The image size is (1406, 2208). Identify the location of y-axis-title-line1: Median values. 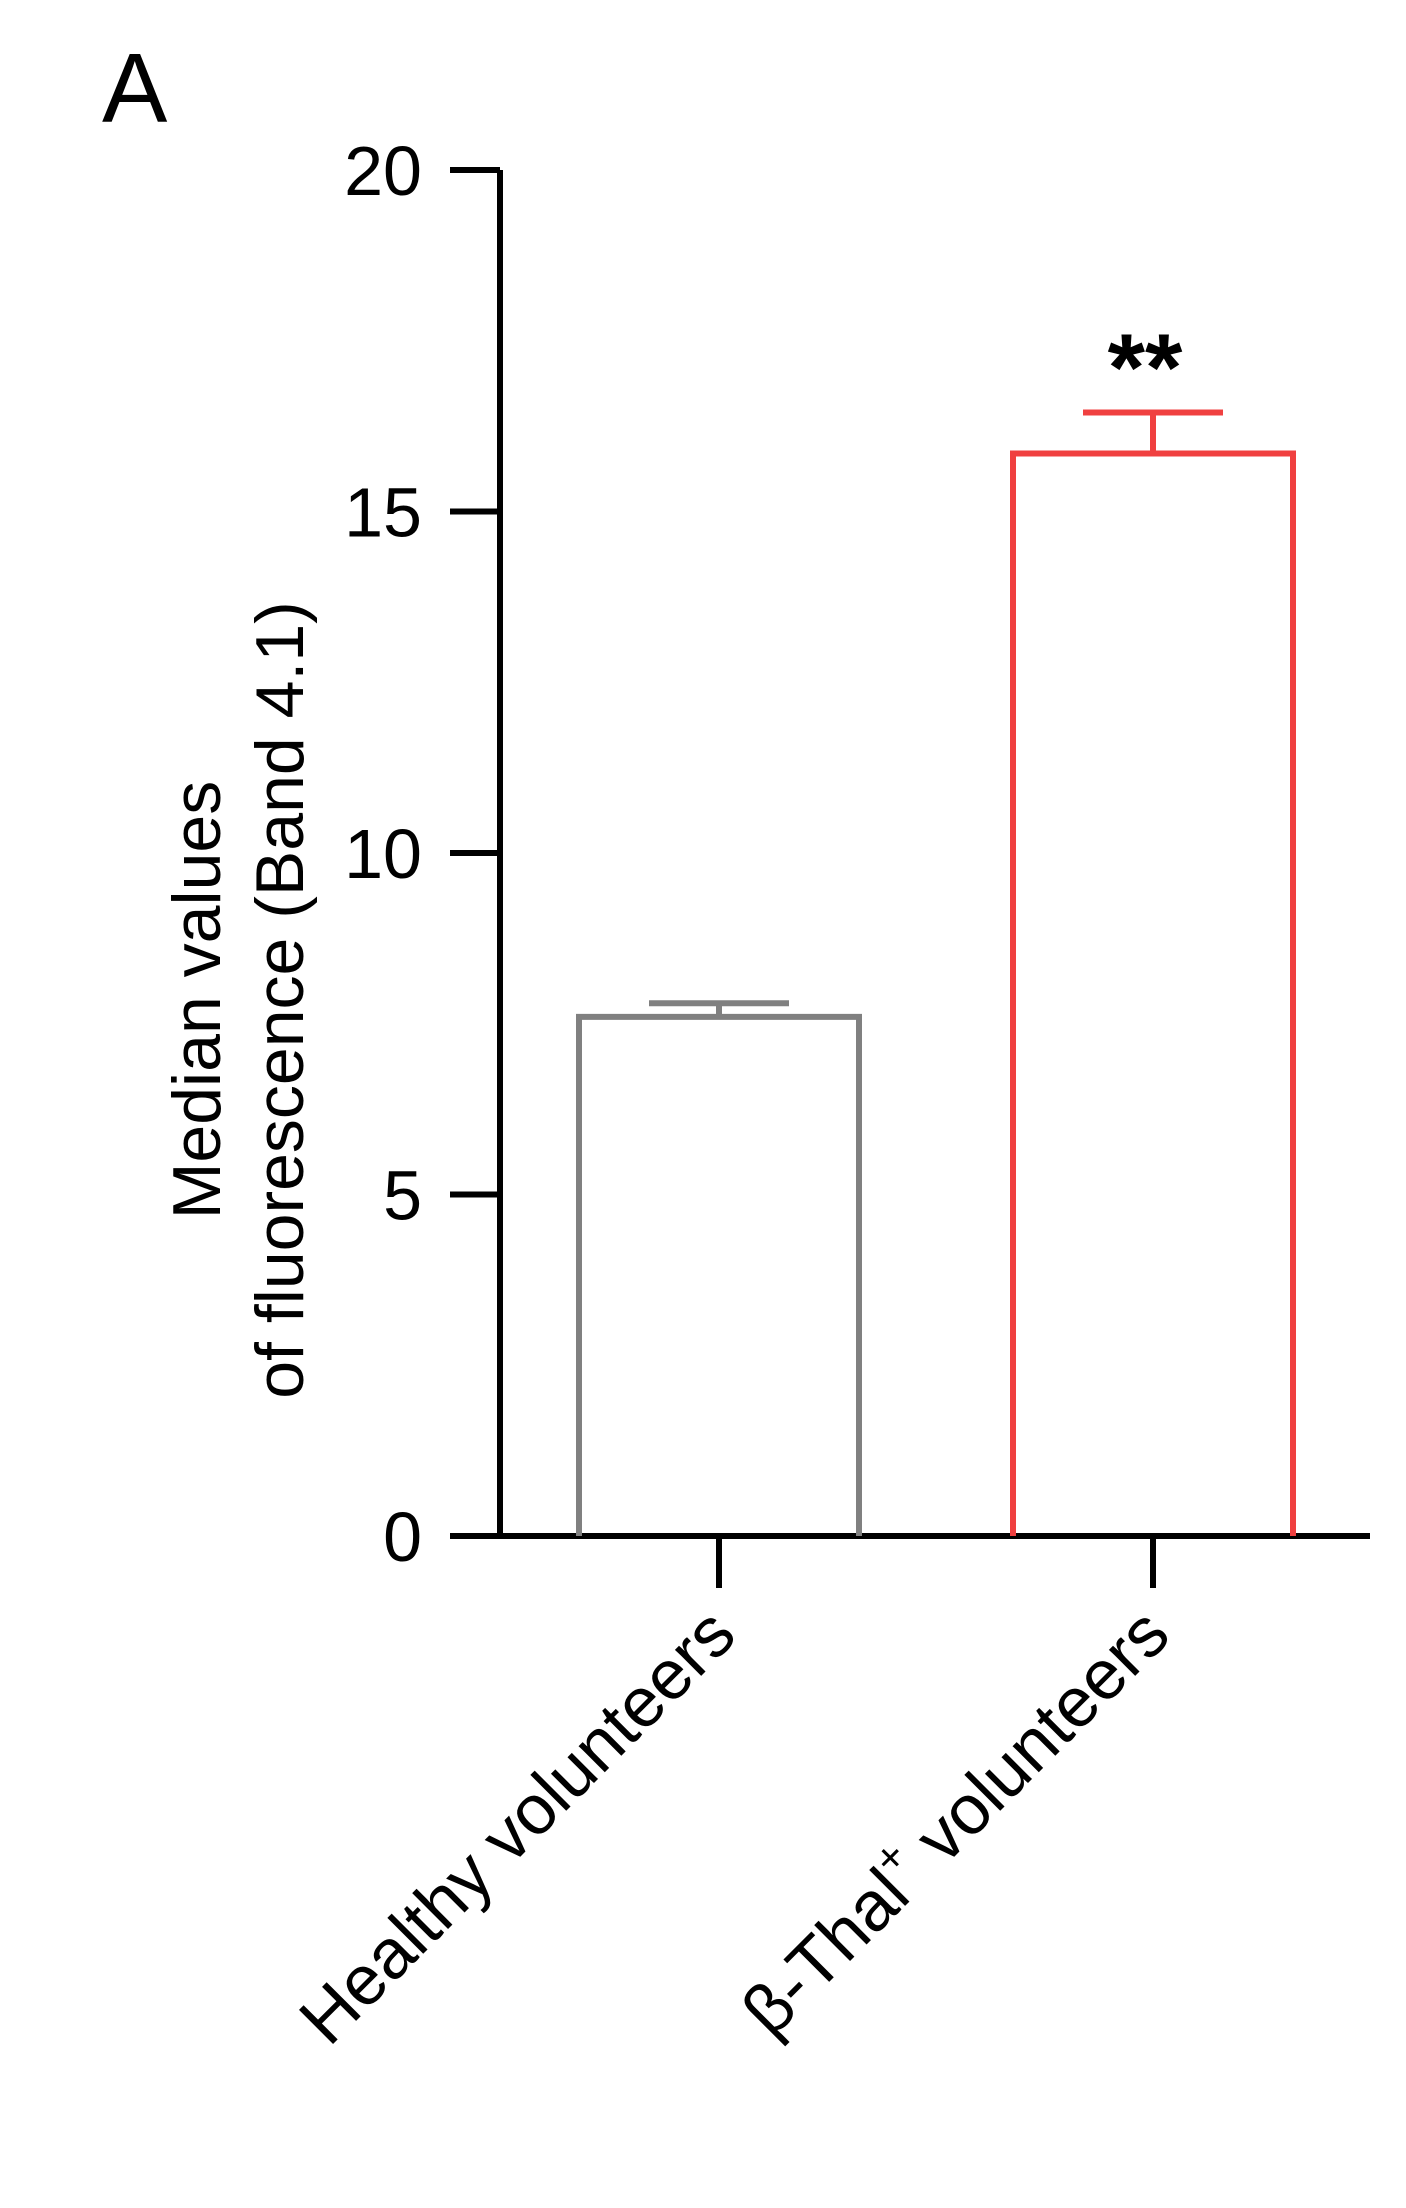
(197, 1000).